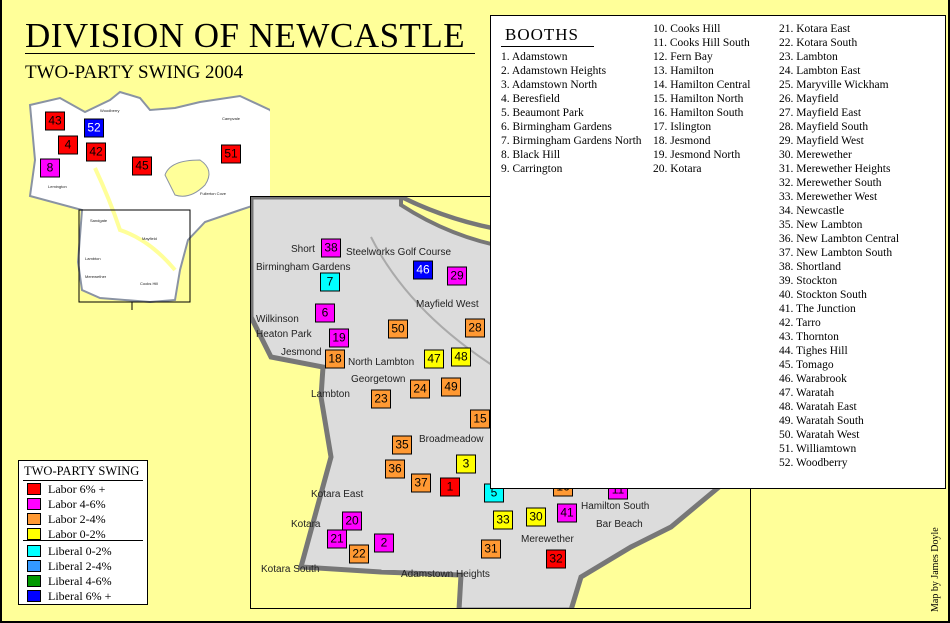  Describe the element at coordinates (466, 464) in the screenshot. I see `booth-marker-3: 3` at that location.